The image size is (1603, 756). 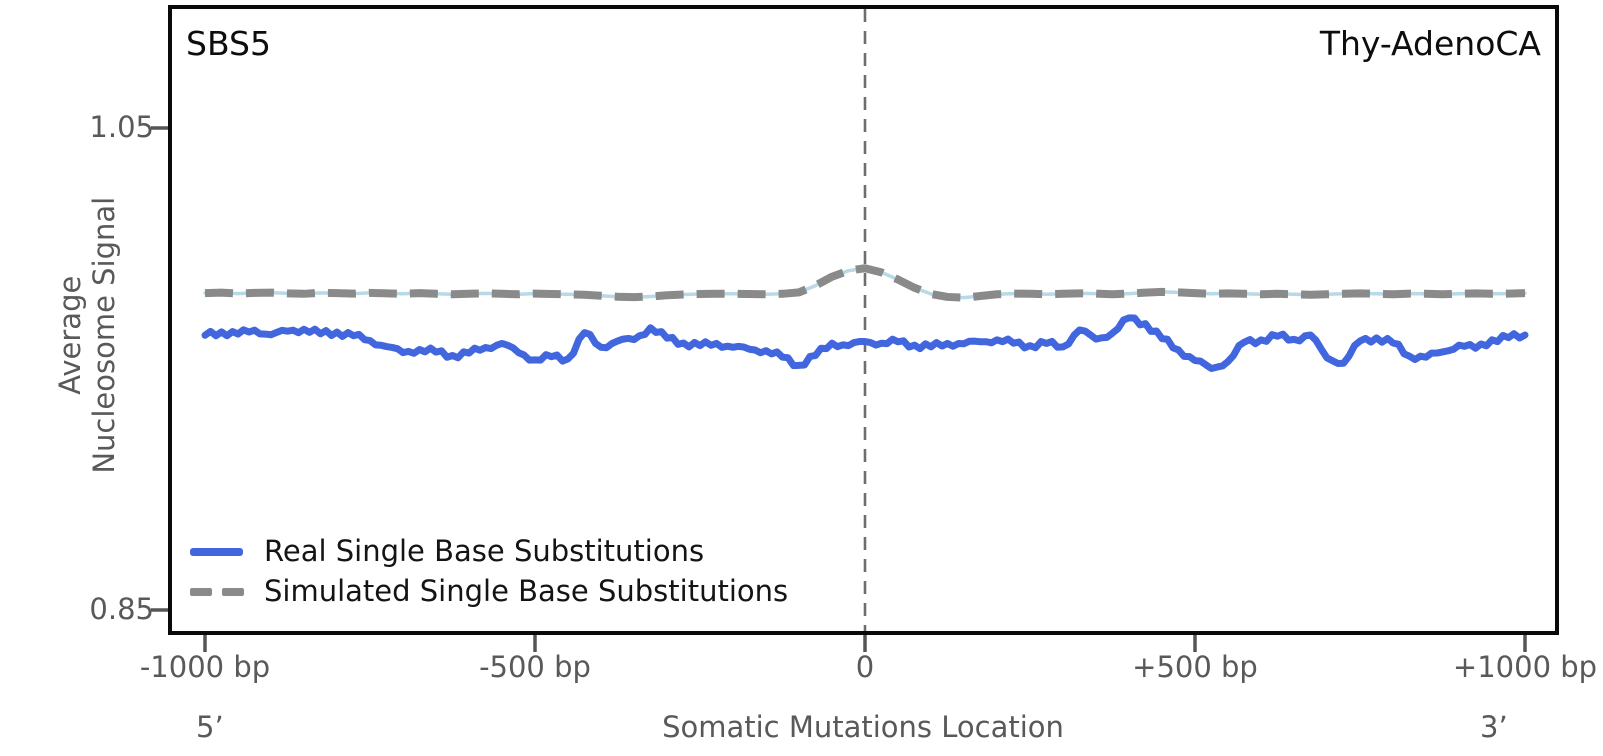 I want to click on ytick-label-0.85: 0.85, so click(x=121, y=609).